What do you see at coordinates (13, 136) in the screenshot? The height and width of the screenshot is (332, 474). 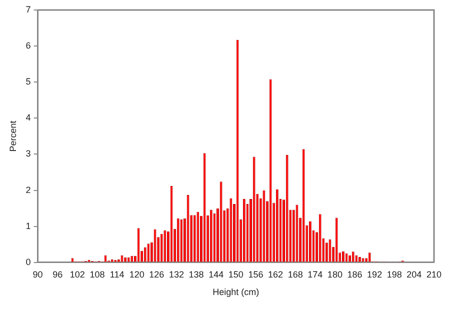 I see `y-axis-title: Percent` at bounding box center [13, 136].